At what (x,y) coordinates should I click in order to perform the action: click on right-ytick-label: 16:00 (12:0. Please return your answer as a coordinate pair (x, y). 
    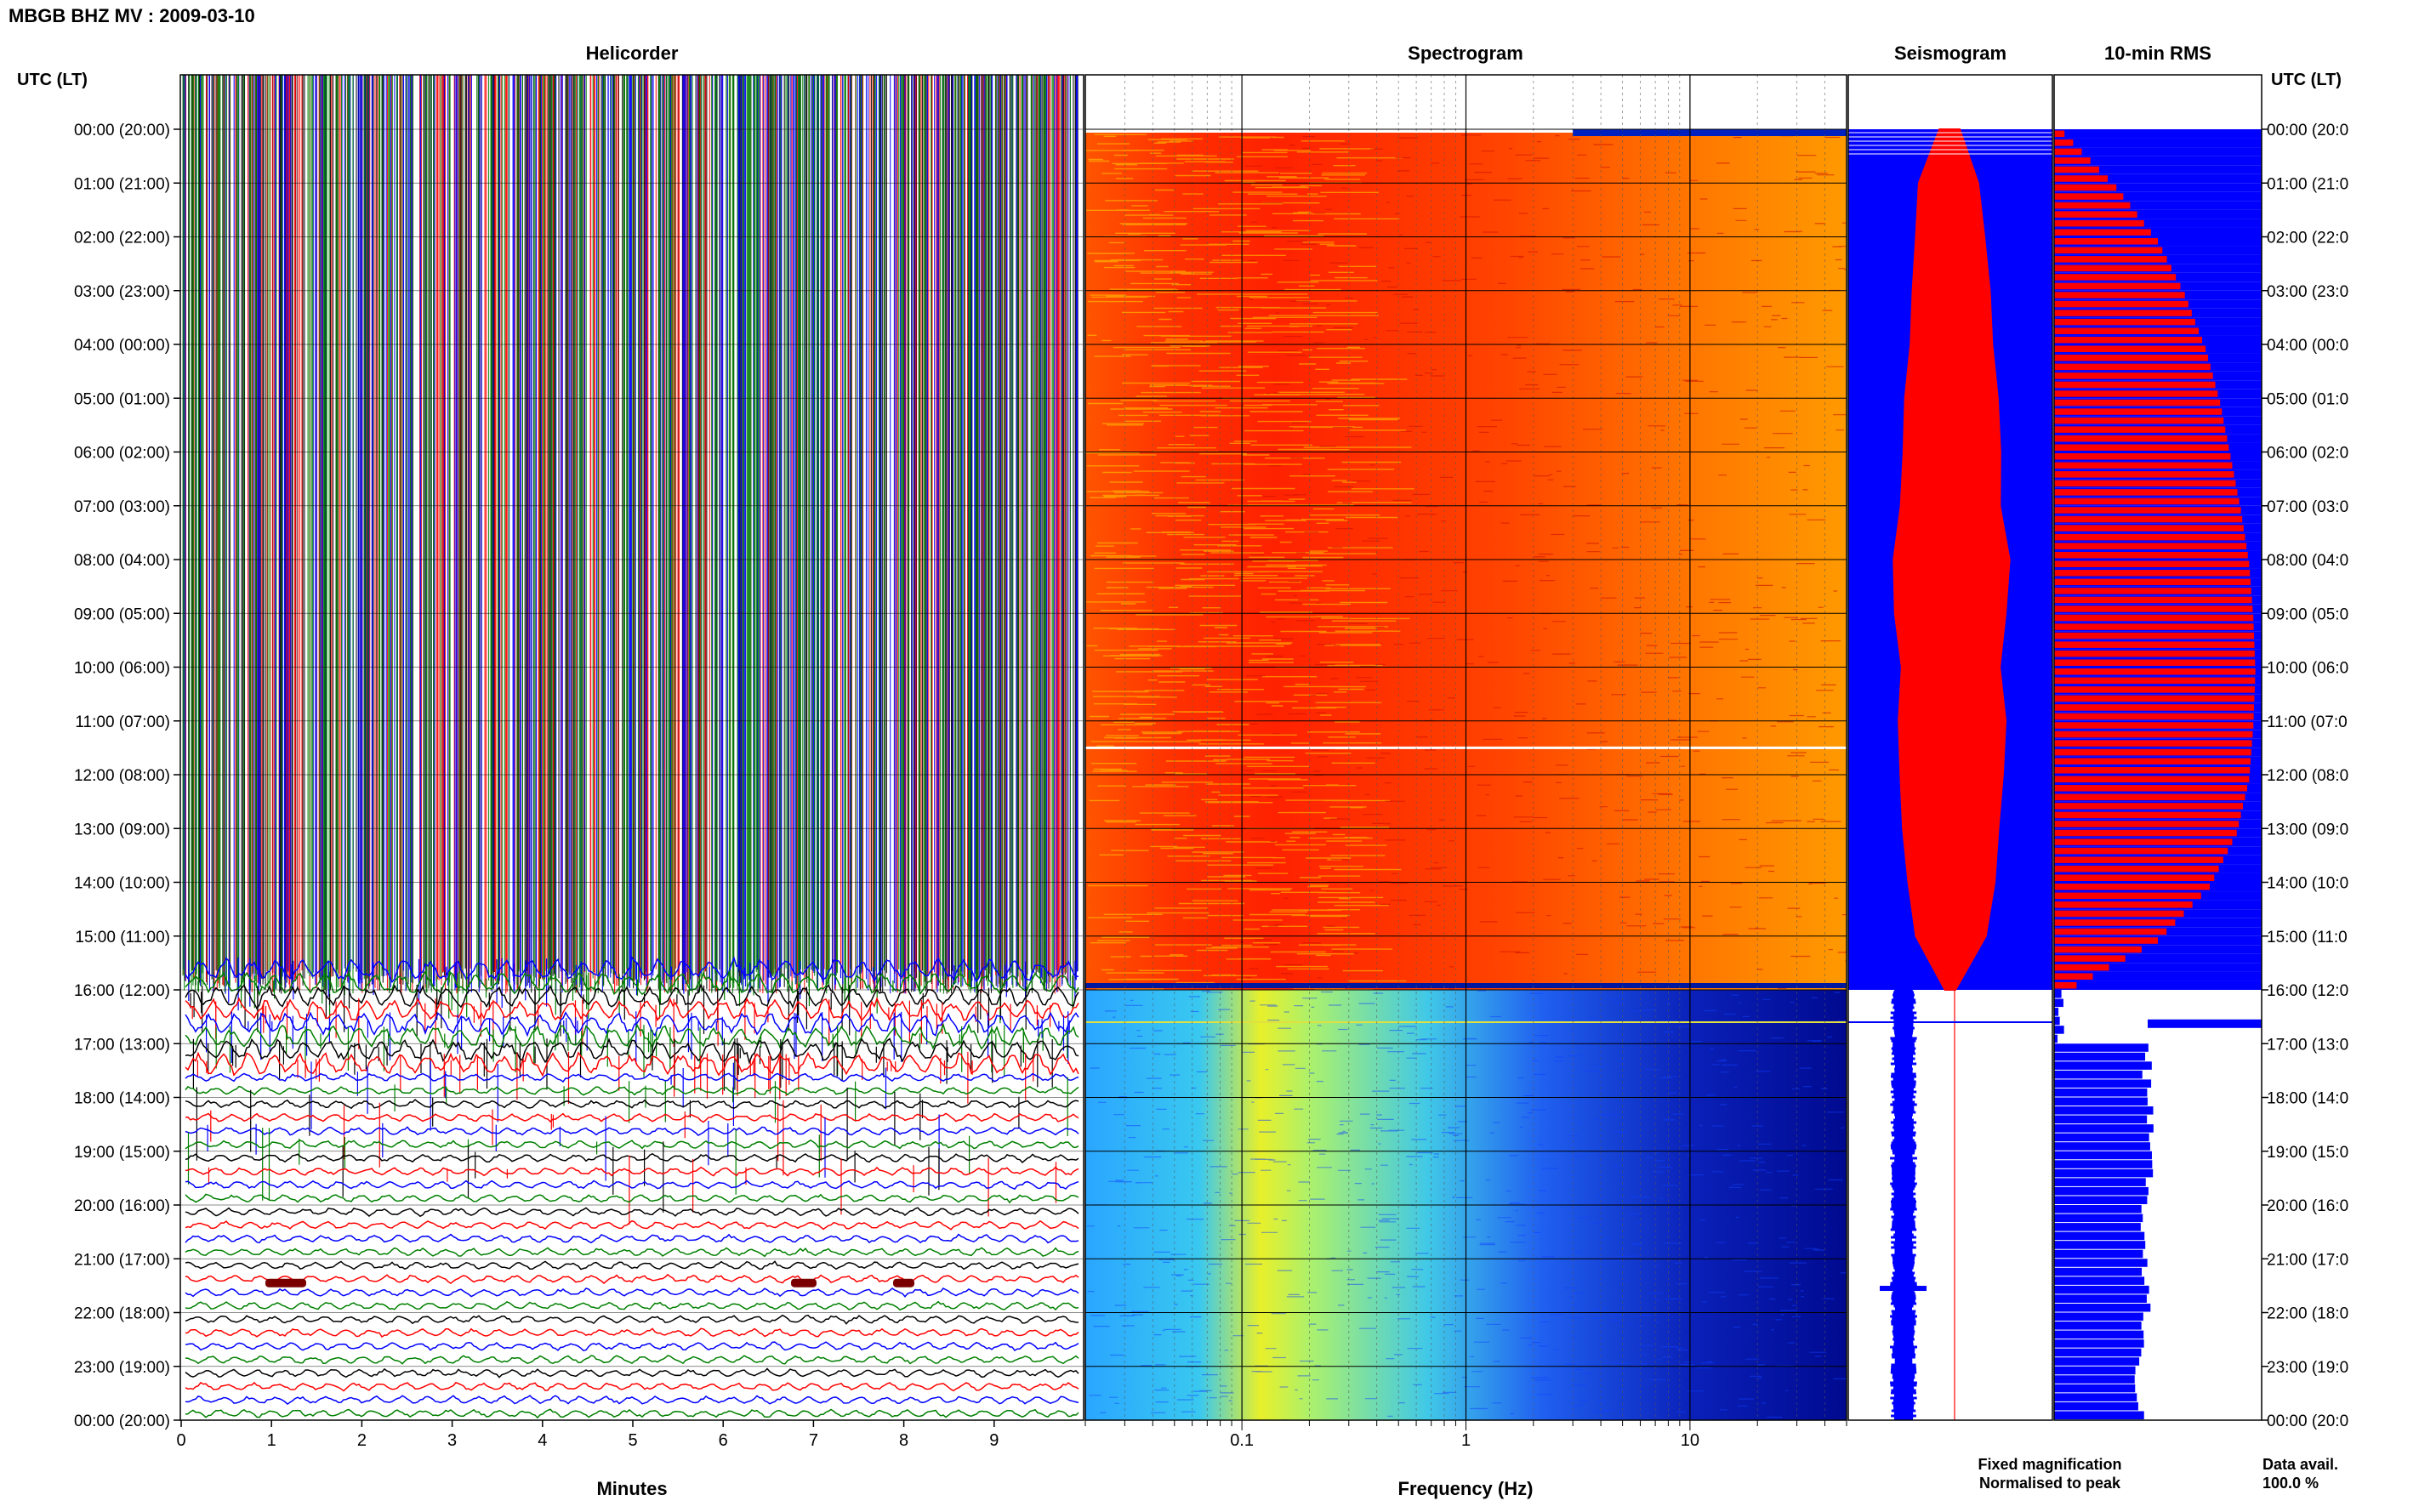
    Looking at the image, I should click on (2307, 991).